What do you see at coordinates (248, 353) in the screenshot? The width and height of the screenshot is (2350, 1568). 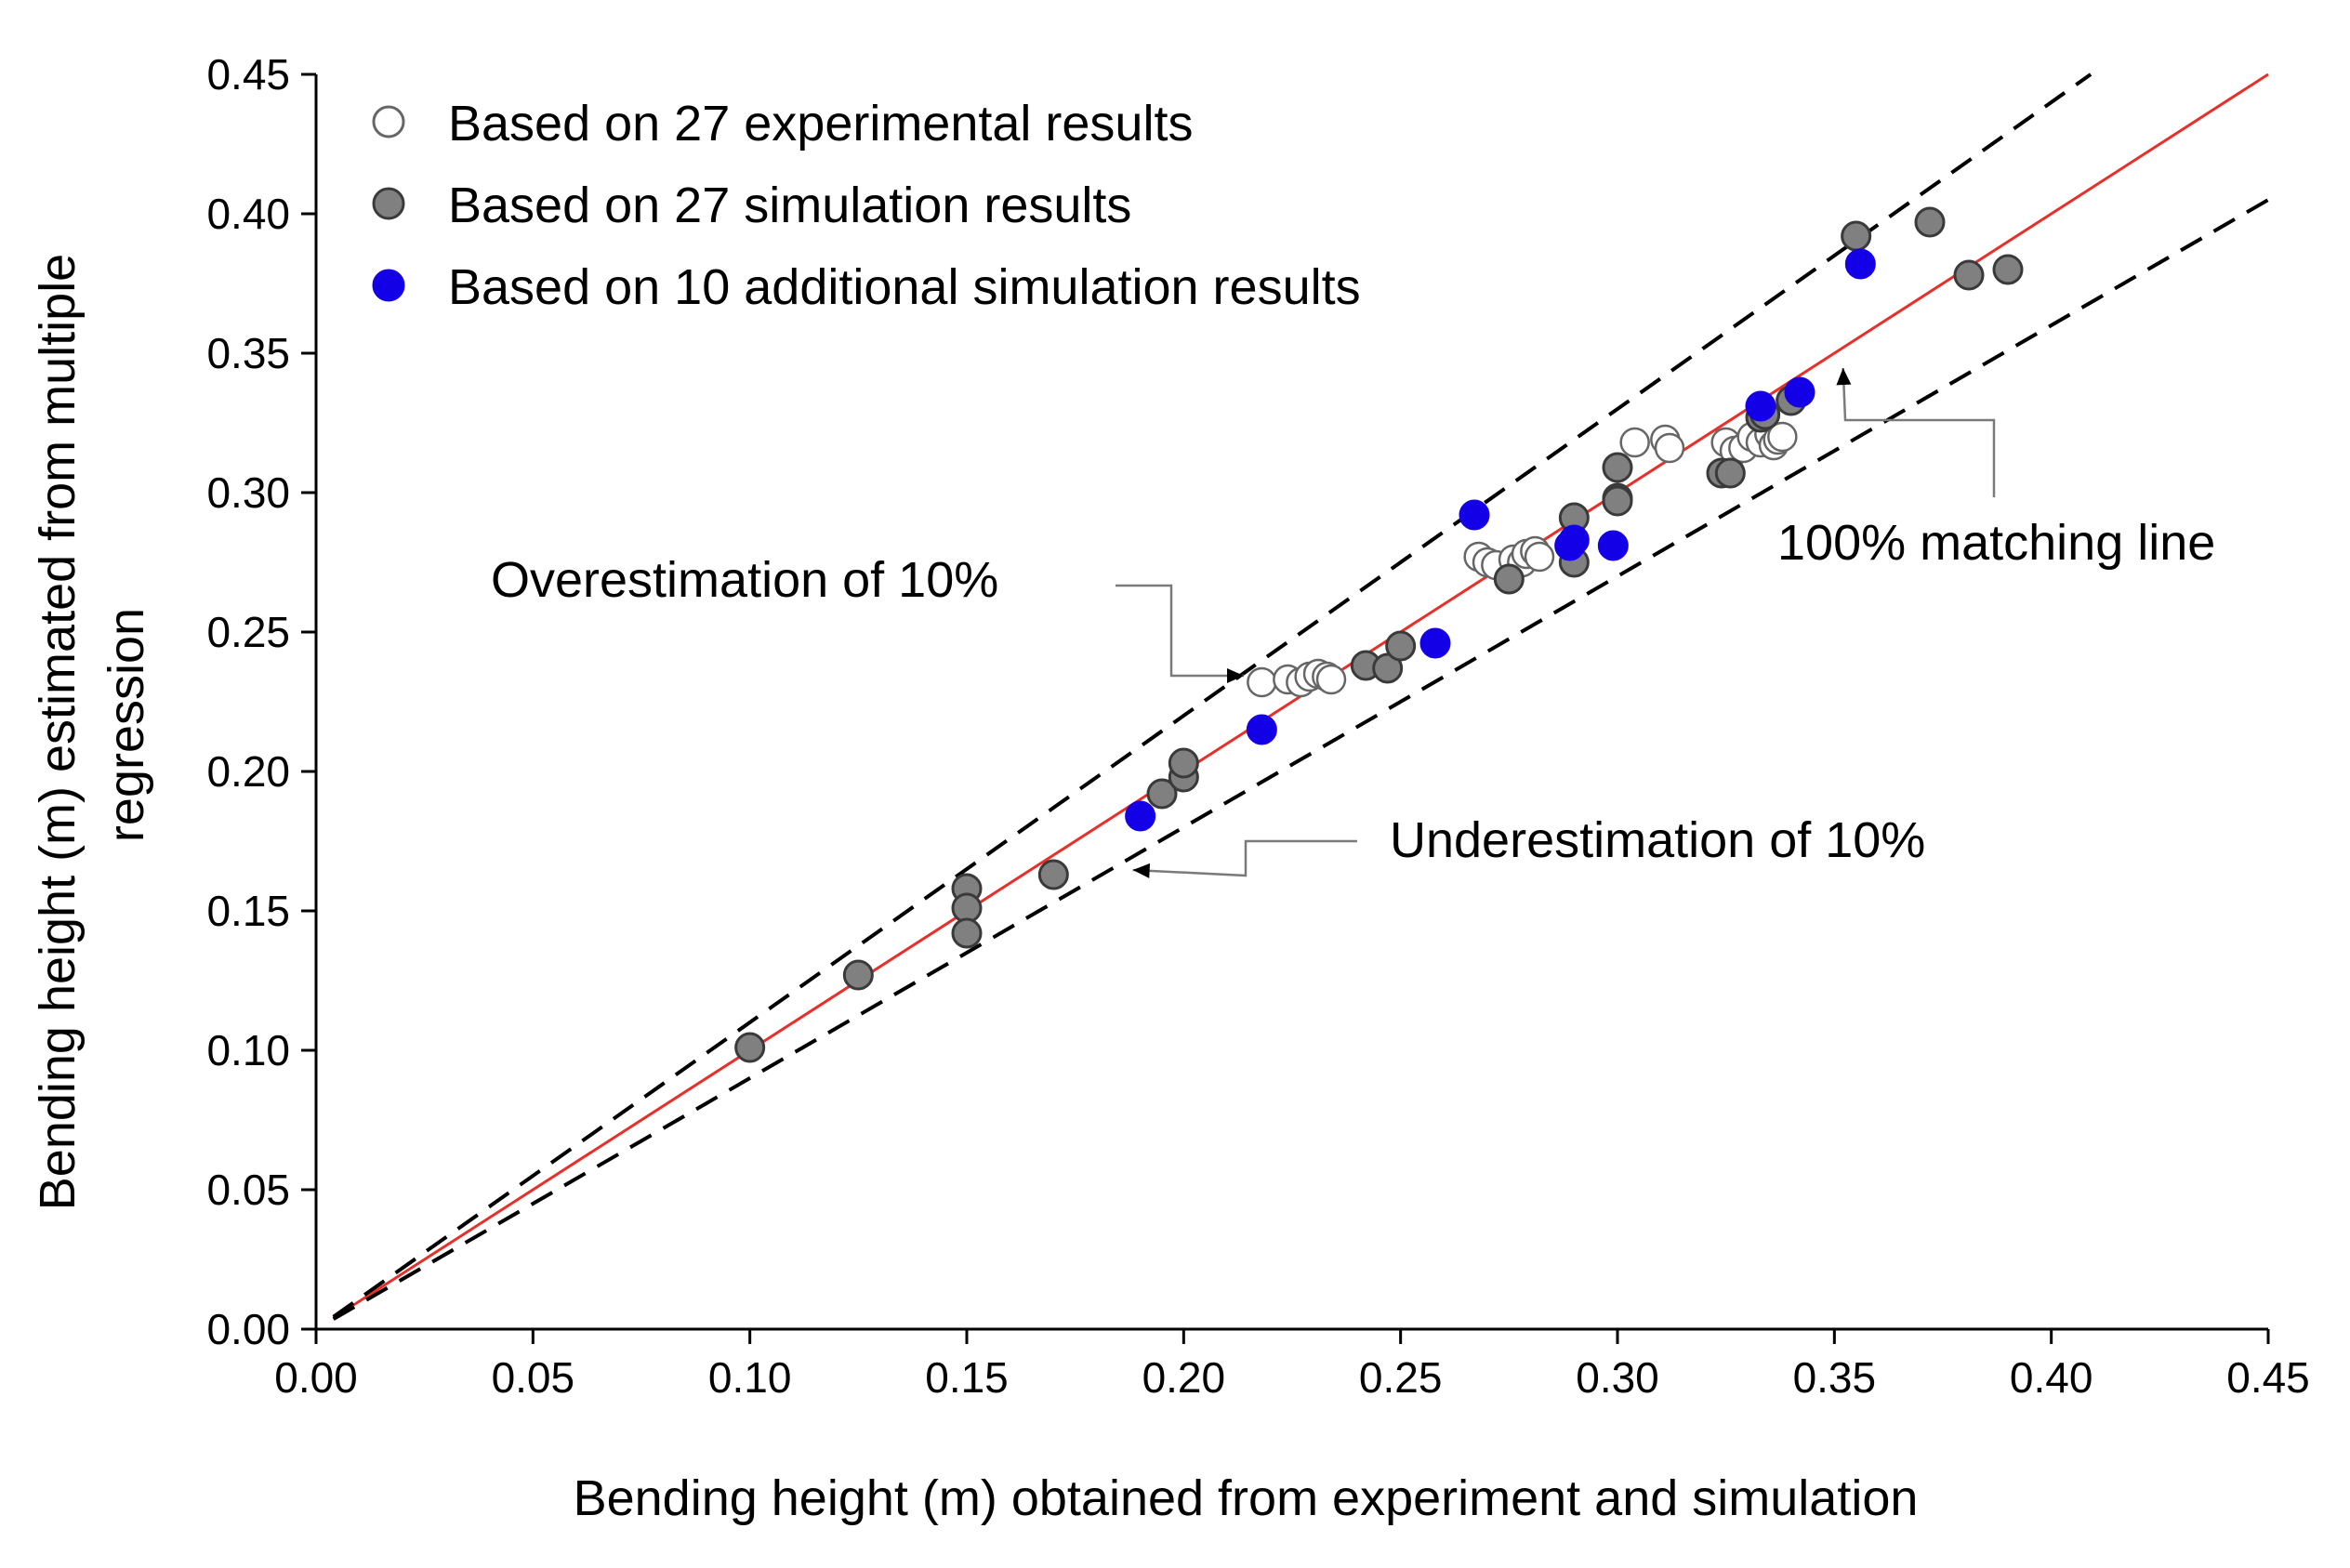 I see `y-tick-label: 0.35` at bounding box center [248, 353].